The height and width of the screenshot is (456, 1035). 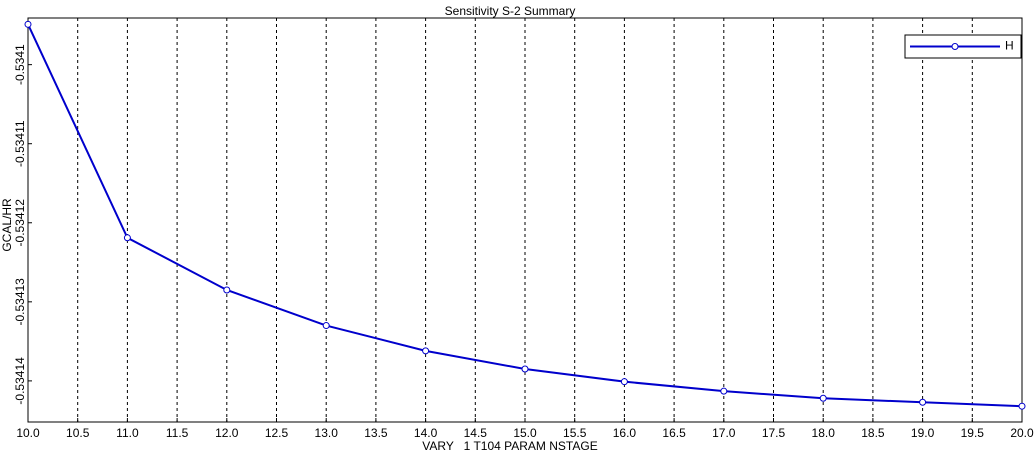 I want to click on x-axis-label: VARY 1 T104 PARAM NSTAGE, so click(x=509, y=446).